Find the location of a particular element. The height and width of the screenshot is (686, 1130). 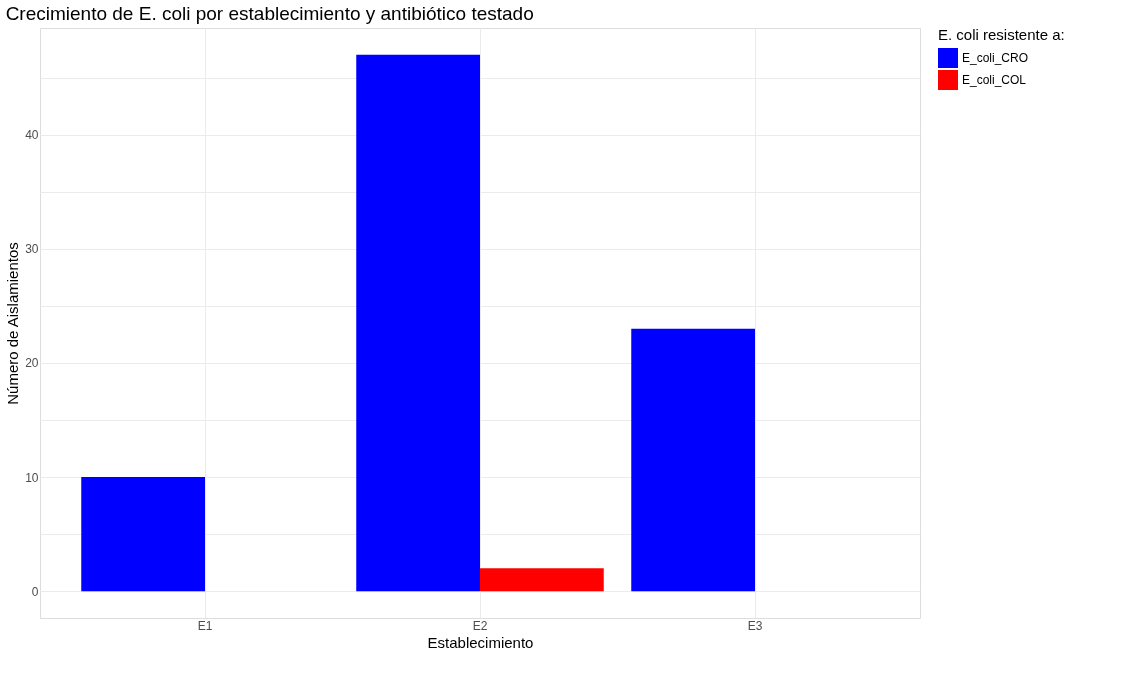

x-tick-label: E2 is located at coordinates (480, 625).